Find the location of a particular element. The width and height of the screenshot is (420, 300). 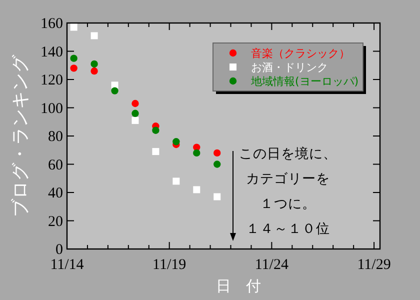

annotation: この日を境に、 is located at coordinates (288, 154).